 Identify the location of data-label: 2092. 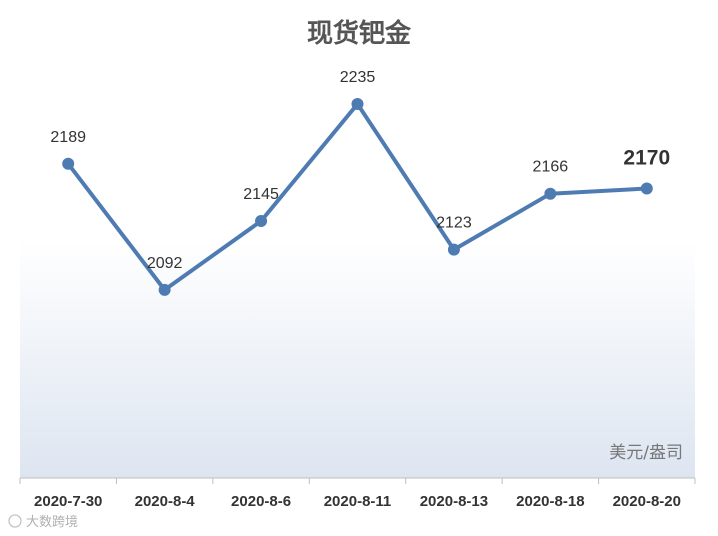
(165, 263).